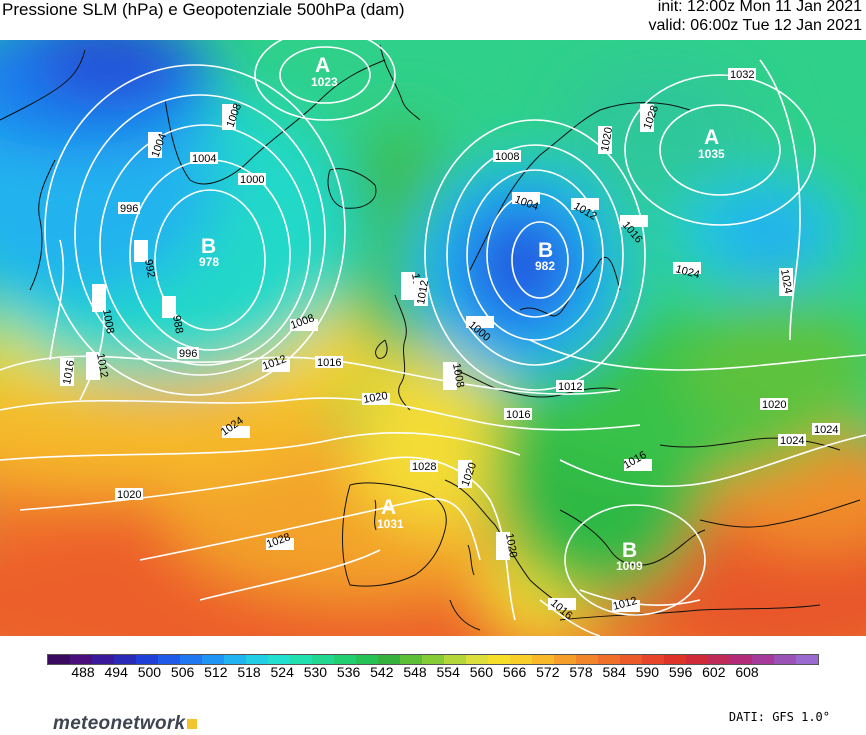  I want to click on low-pressure-center: B 1009, so click(629, 556).